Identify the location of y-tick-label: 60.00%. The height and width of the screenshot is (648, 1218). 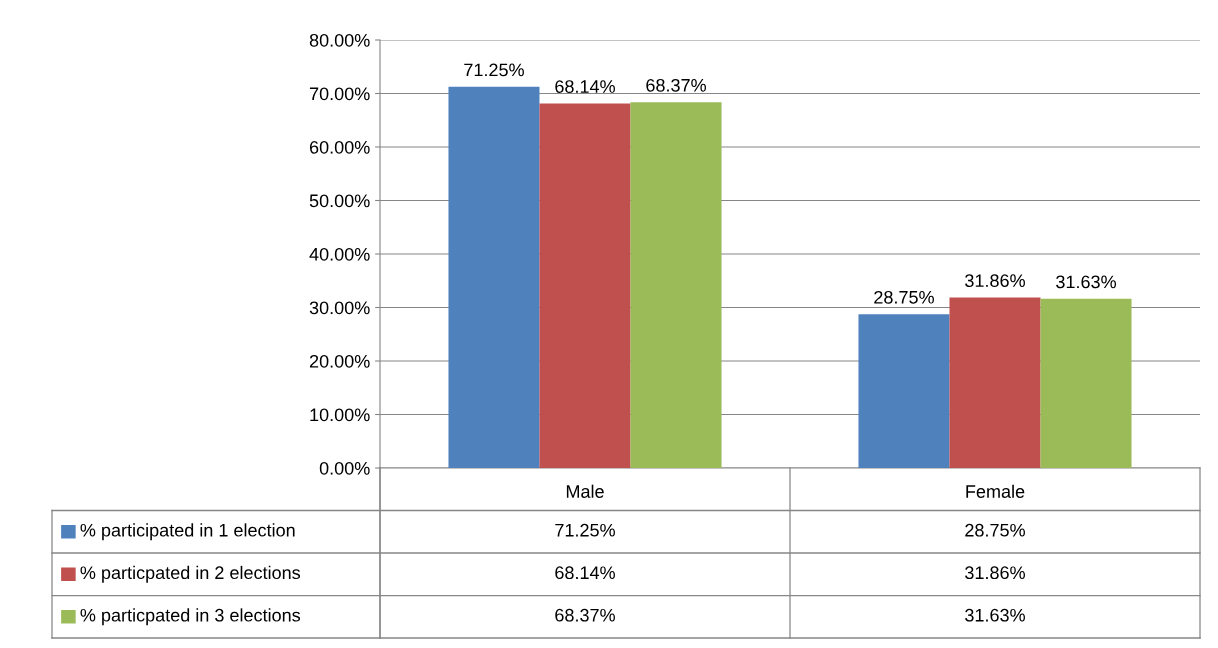
(339, 147).